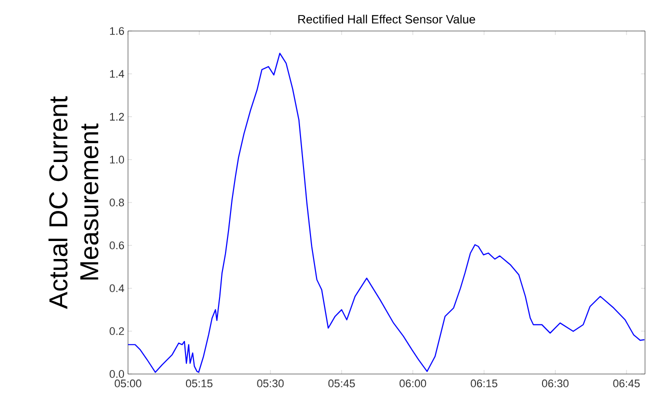 This screenshot has width=648, height=400. I want to click on y-tick-label: 0.8, so click(117, 202).